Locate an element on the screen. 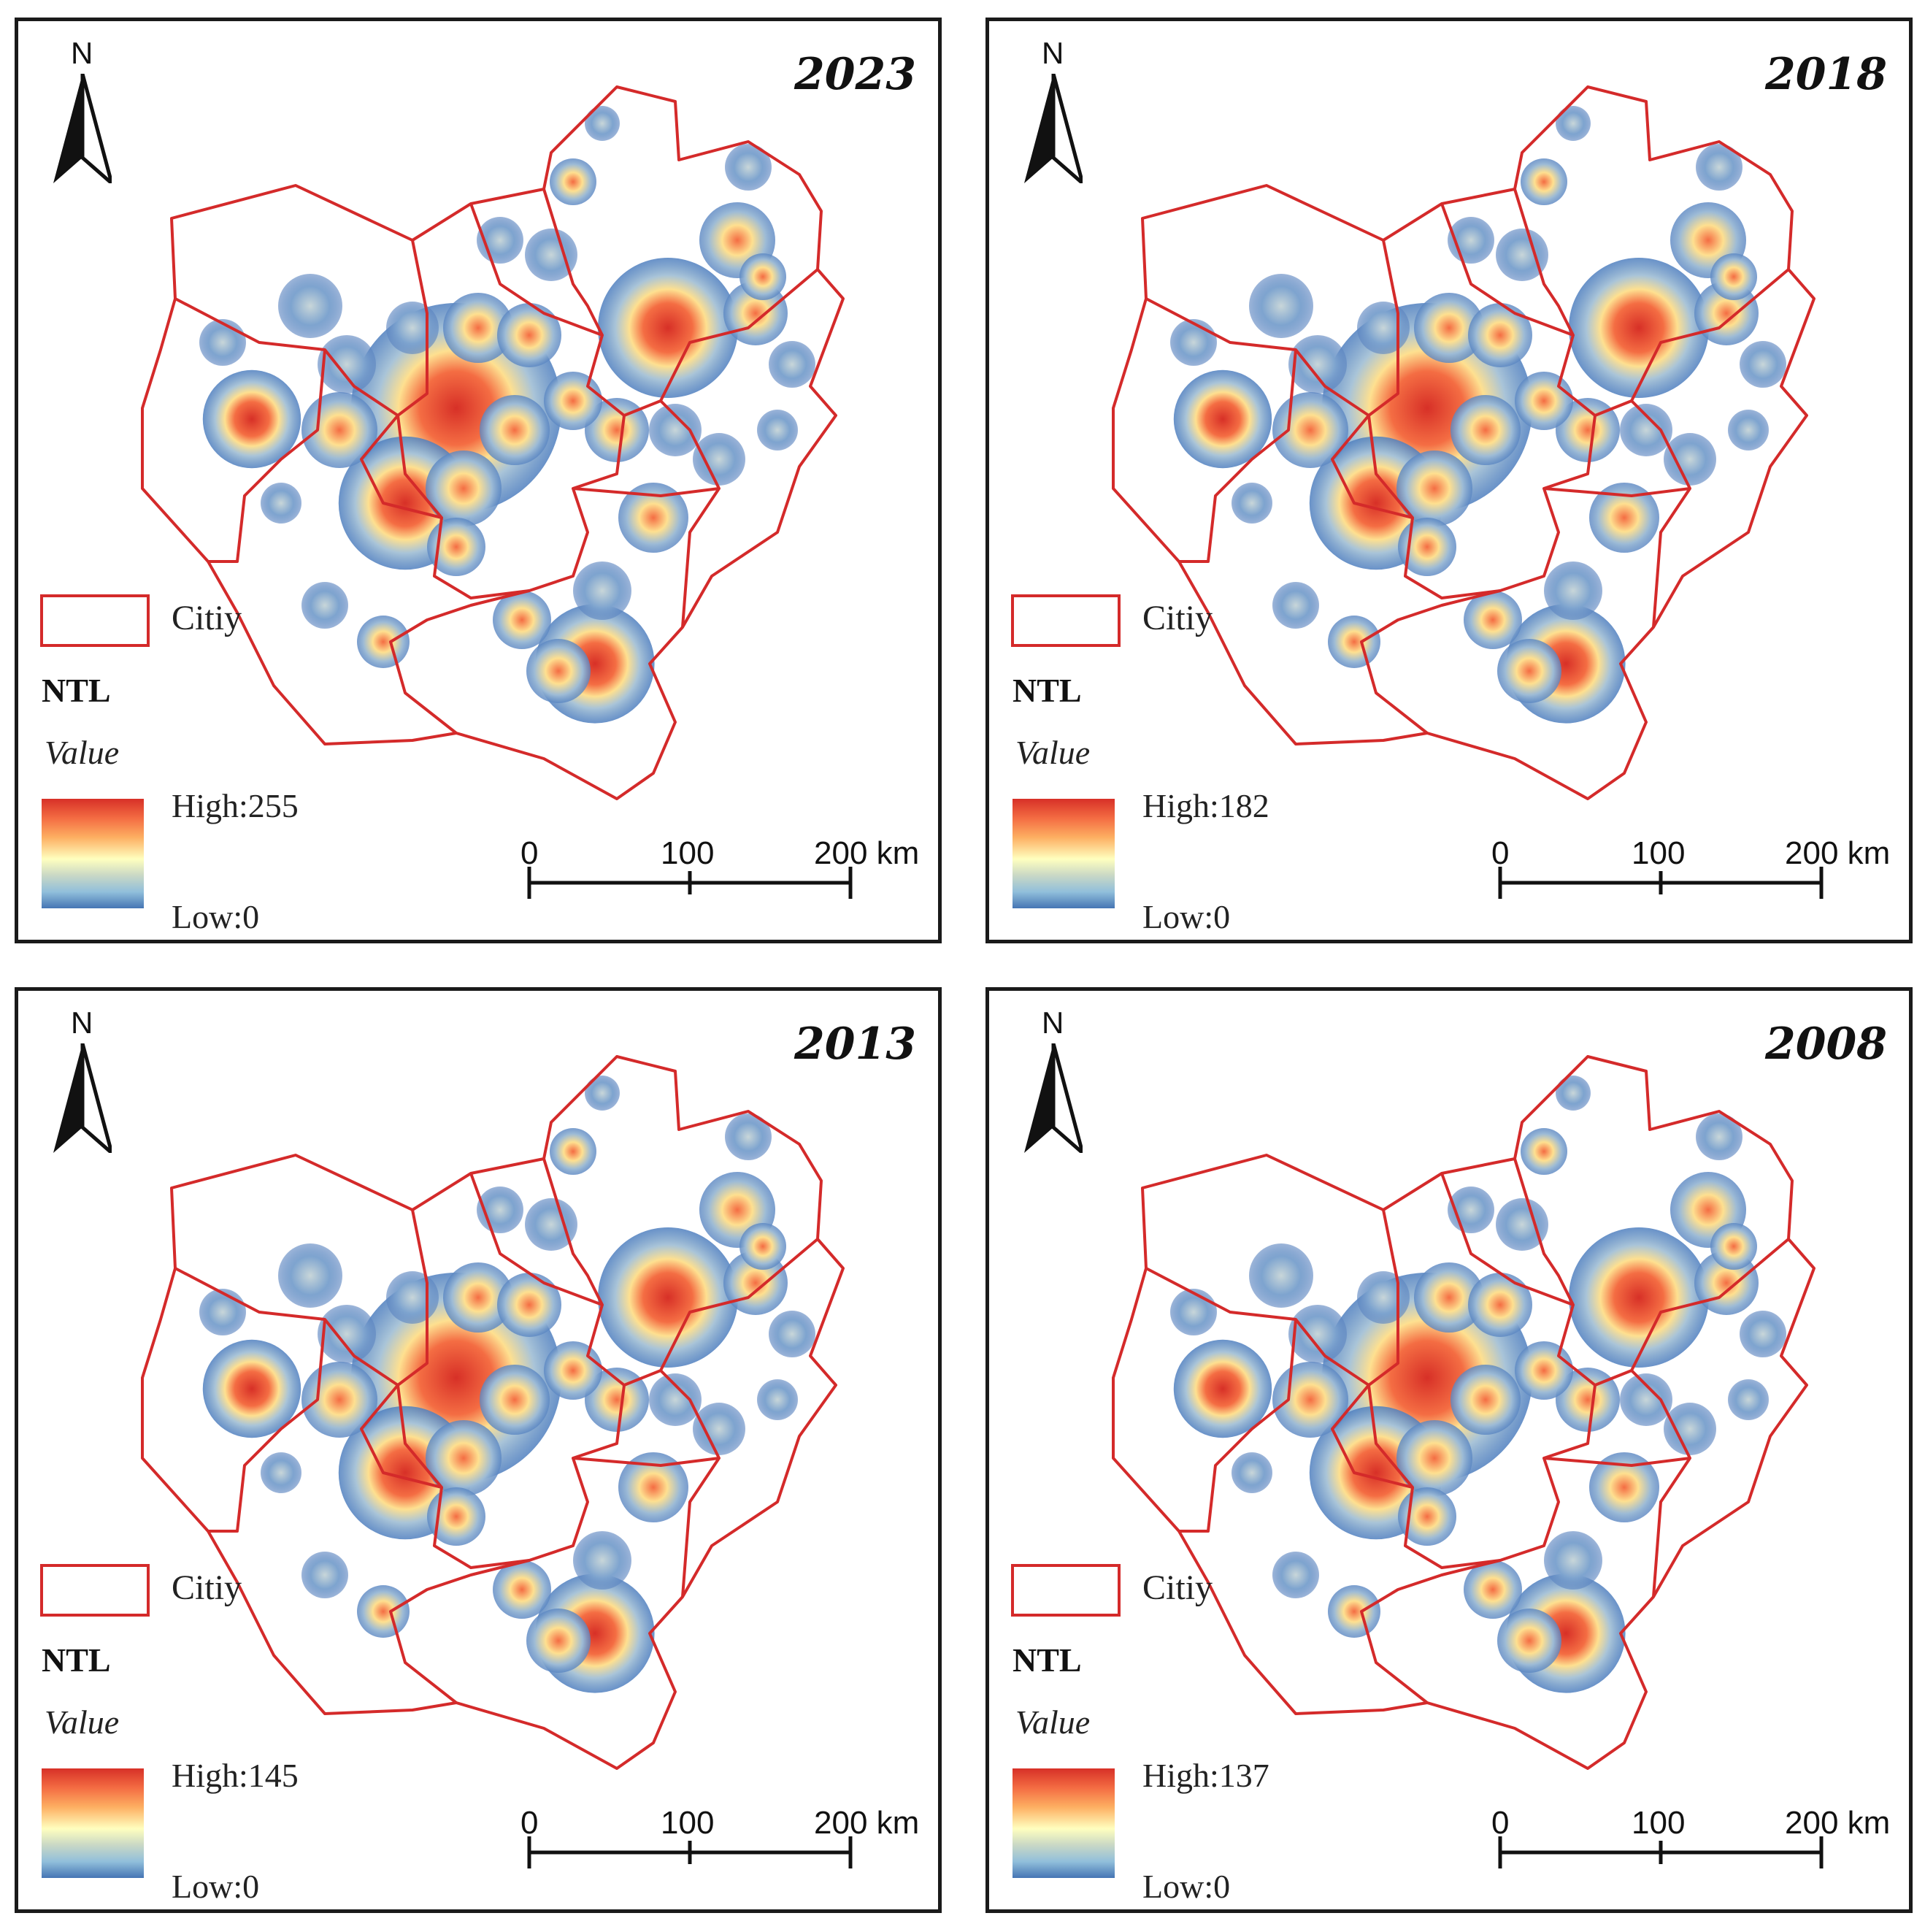 The image size is (1925, 1932). region-outline is located at coordinates (493, 1412).